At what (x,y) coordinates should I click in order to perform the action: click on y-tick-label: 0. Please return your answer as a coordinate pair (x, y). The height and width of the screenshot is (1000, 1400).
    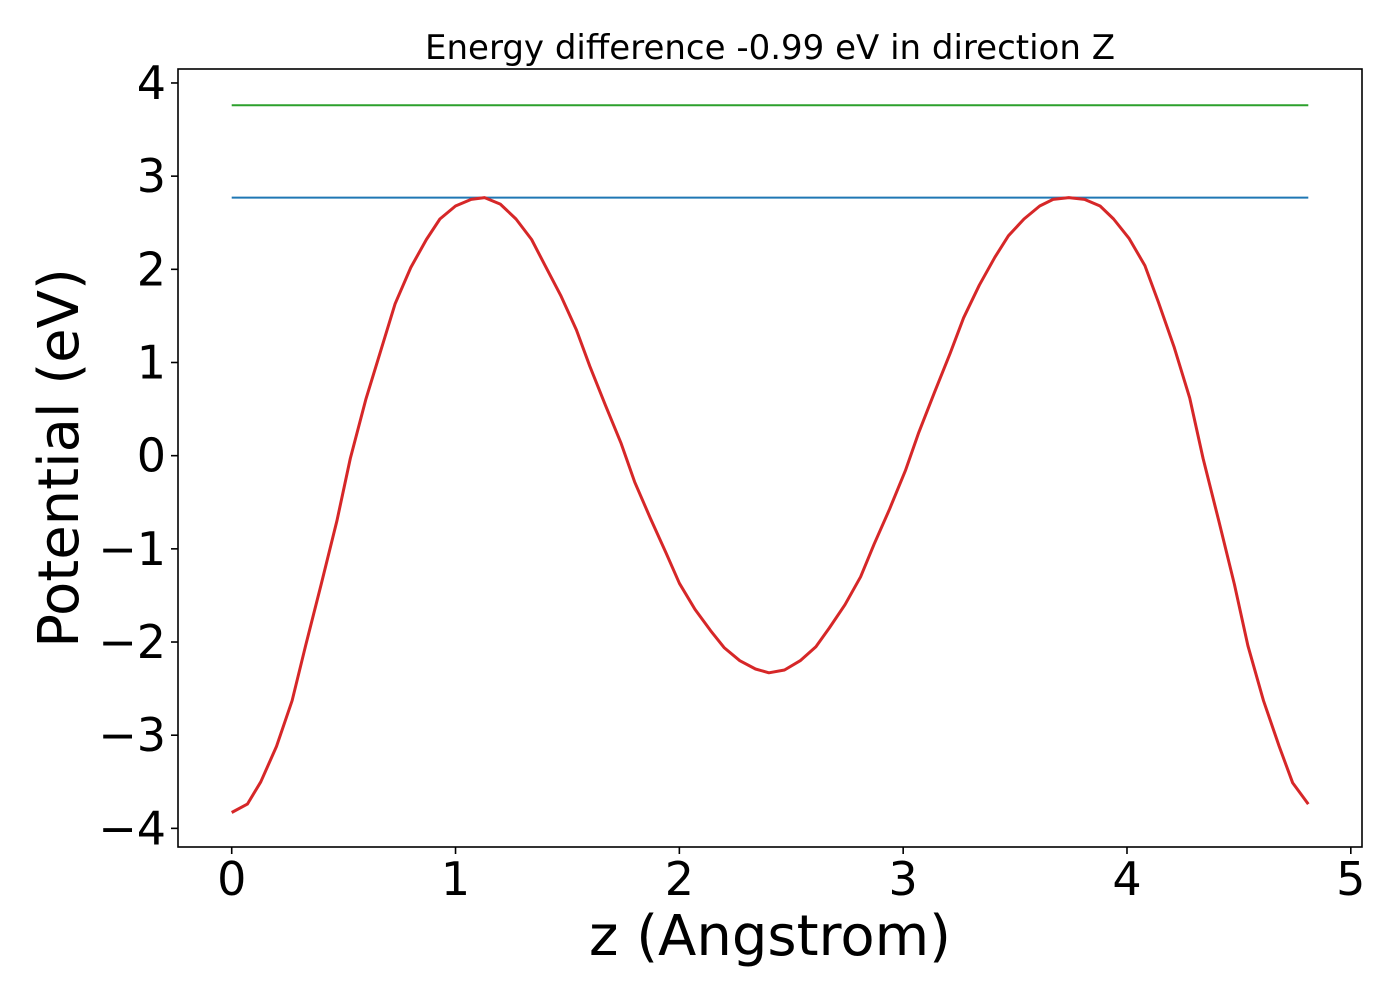
    Looking at the image, I should click on (151, 456).